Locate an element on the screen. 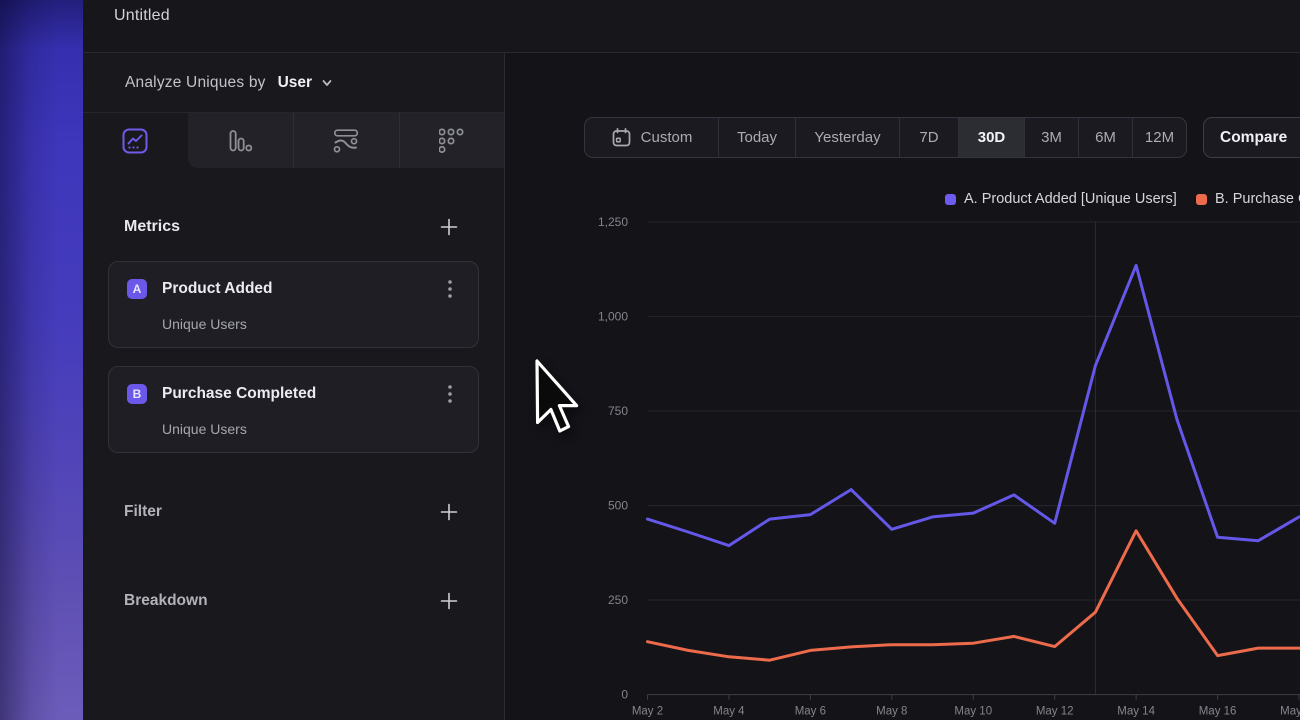  bar-chart-icon is located at coordinates (241, 140).